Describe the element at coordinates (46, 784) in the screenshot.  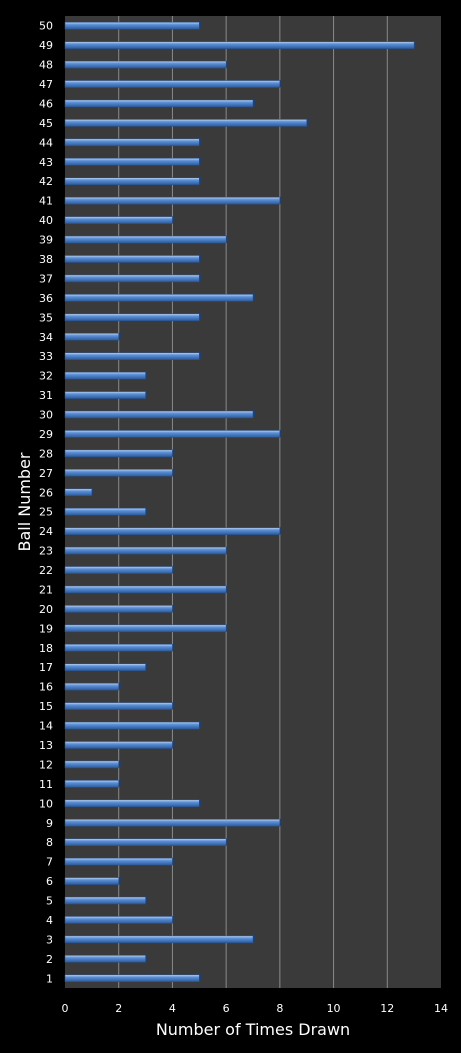
I see `y-tick-label: 11` at that location.